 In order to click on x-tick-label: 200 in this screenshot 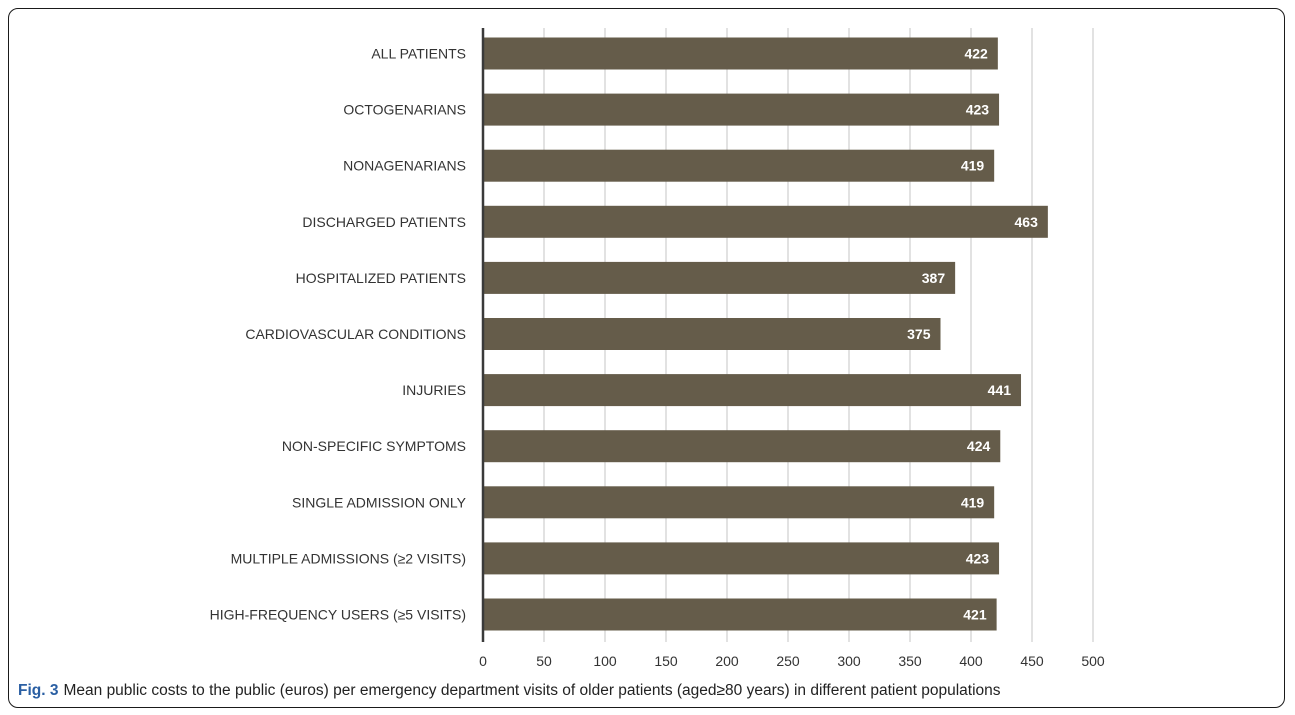, I will do `click(727, 661)`.